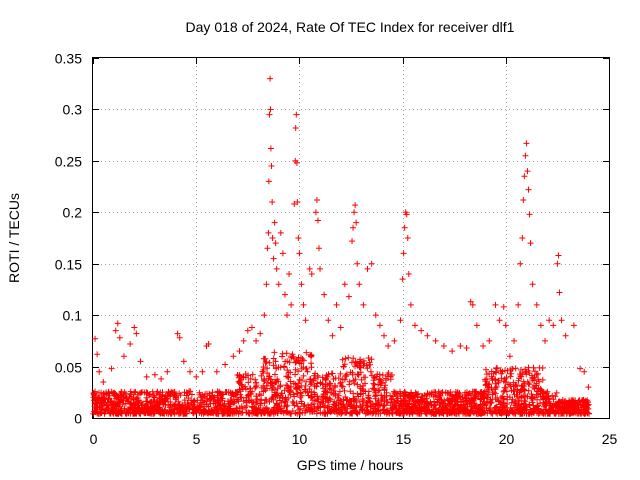 This screenshot has height=480, width=640. I want to click on y-tick-label: 0, so click(78, 419).